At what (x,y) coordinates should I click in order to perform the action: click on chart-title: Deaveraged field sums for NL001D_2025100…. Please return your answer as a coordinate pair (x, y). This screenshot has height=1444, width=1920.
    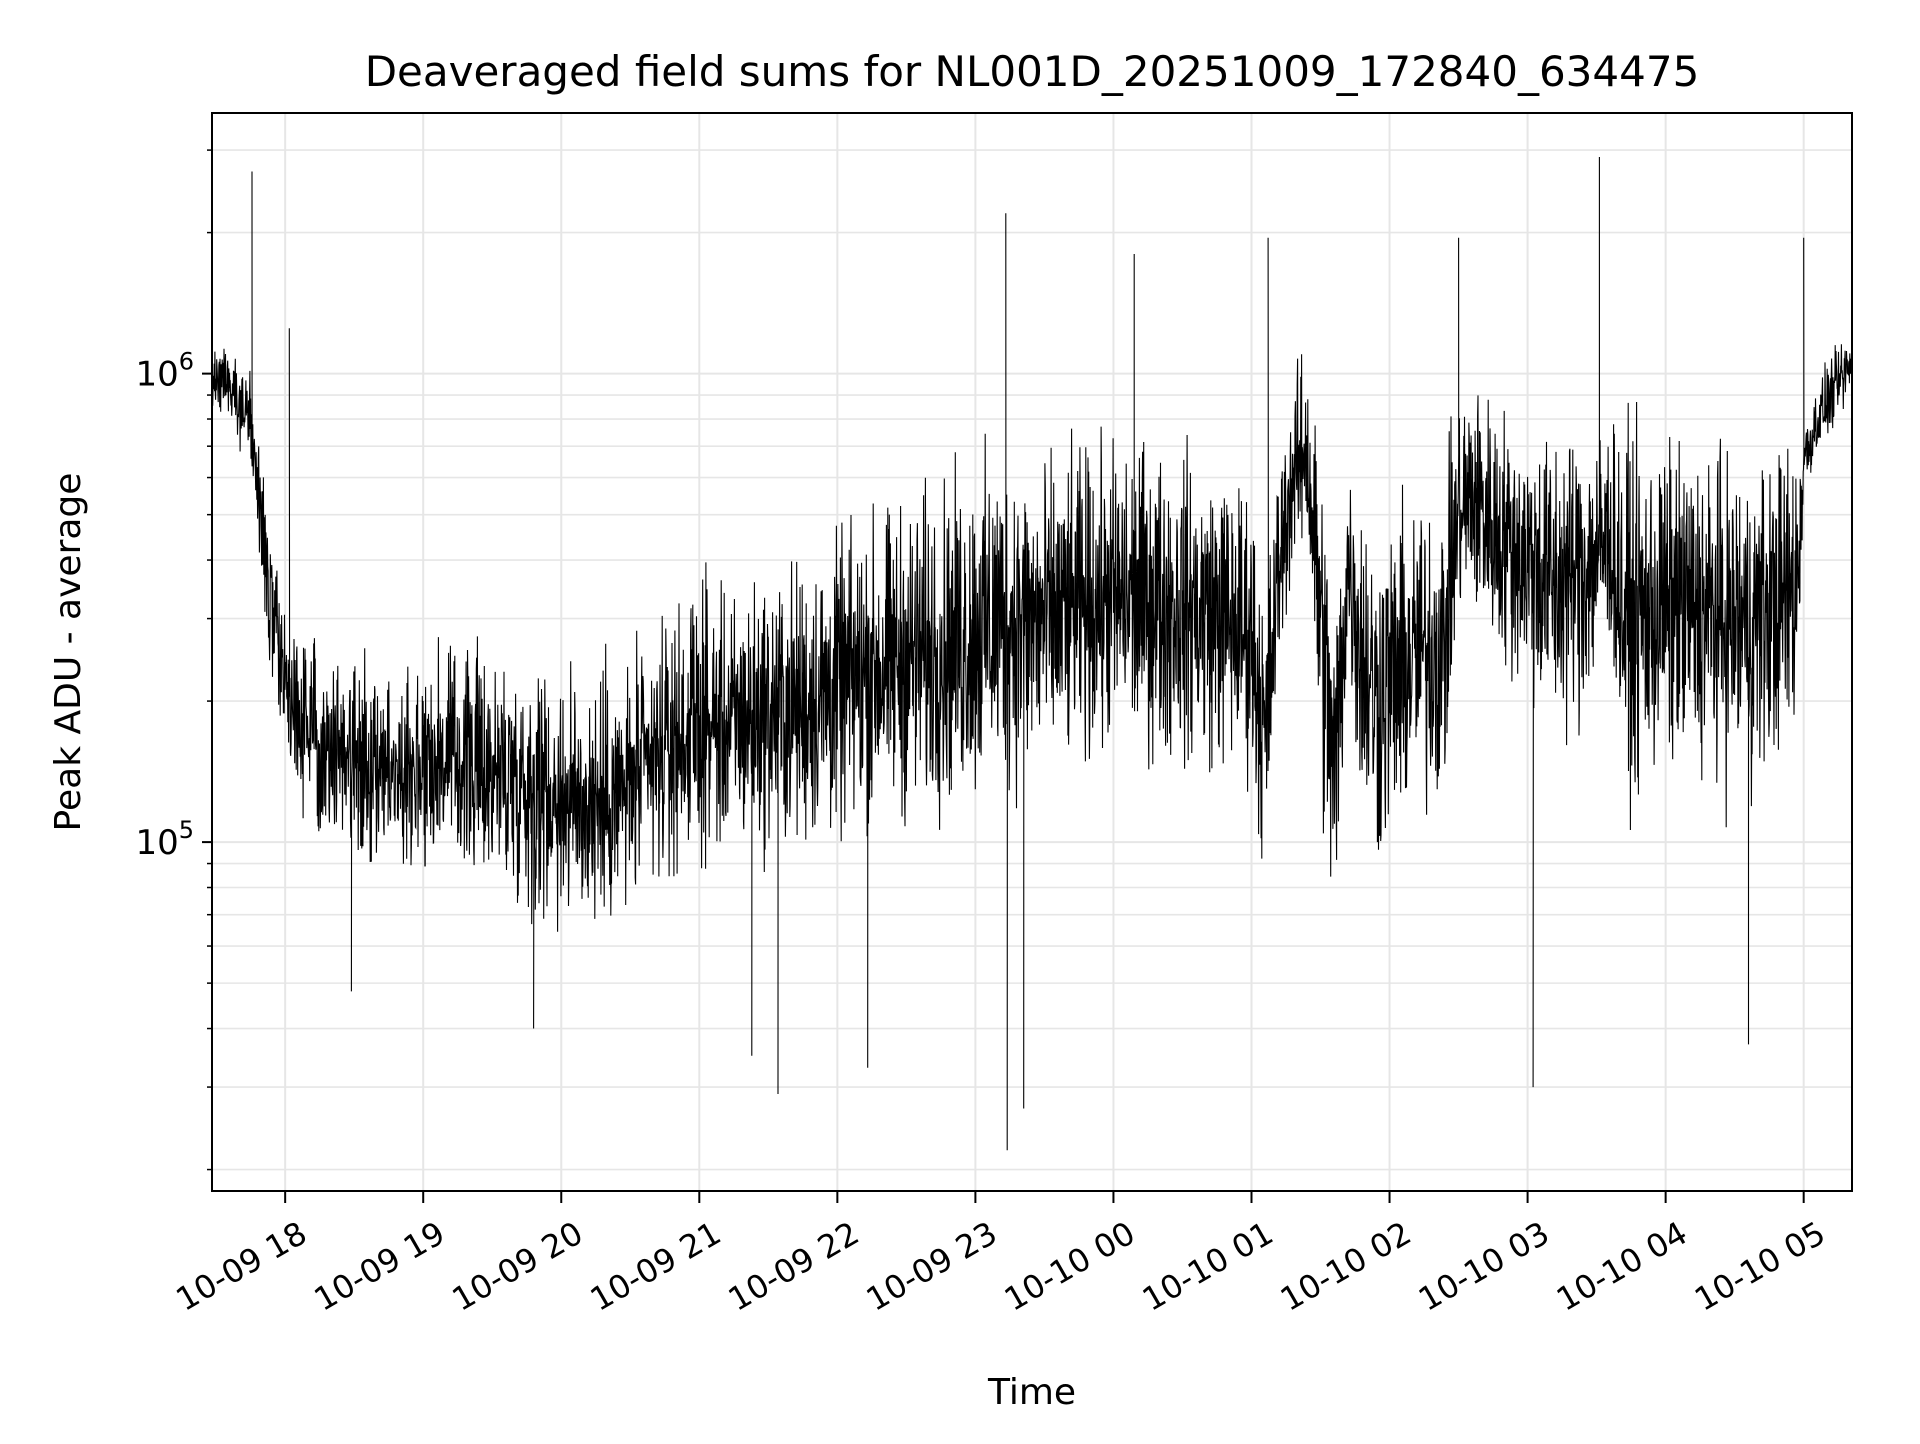
    Looking at the image, I should click on (1032, 71).